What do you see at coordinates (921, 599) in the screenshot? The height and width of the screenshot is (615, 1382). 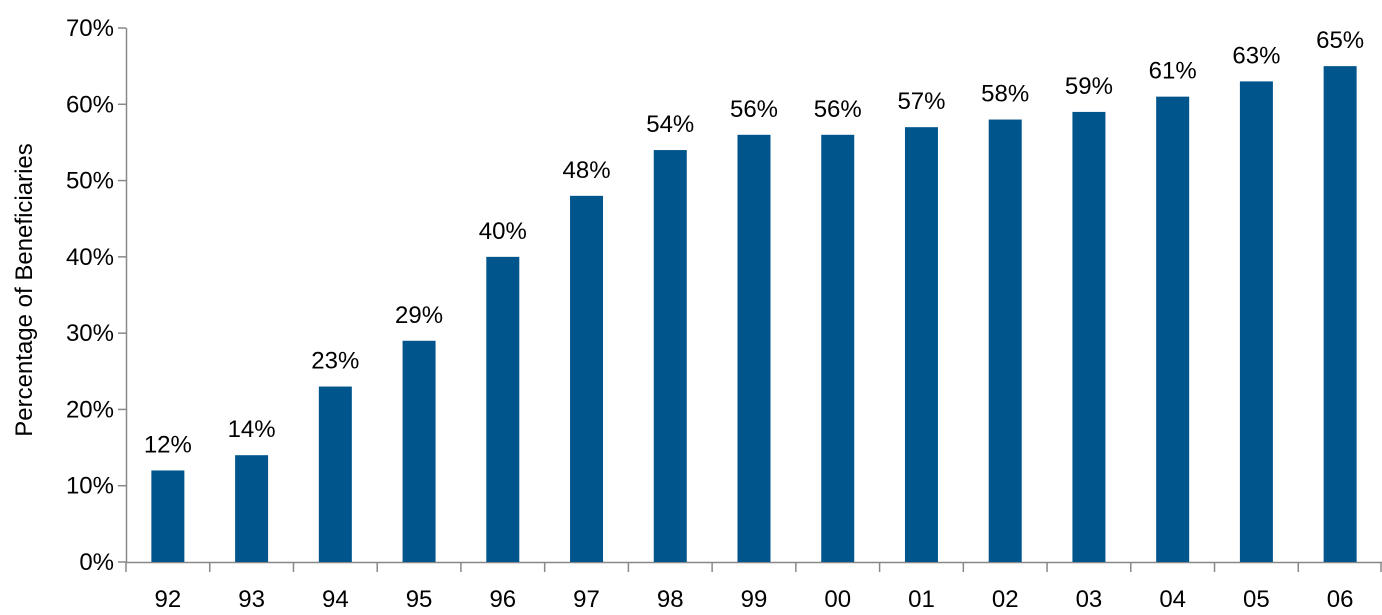 I see `x-tick-label: 01` at bounding box center [921, 599].